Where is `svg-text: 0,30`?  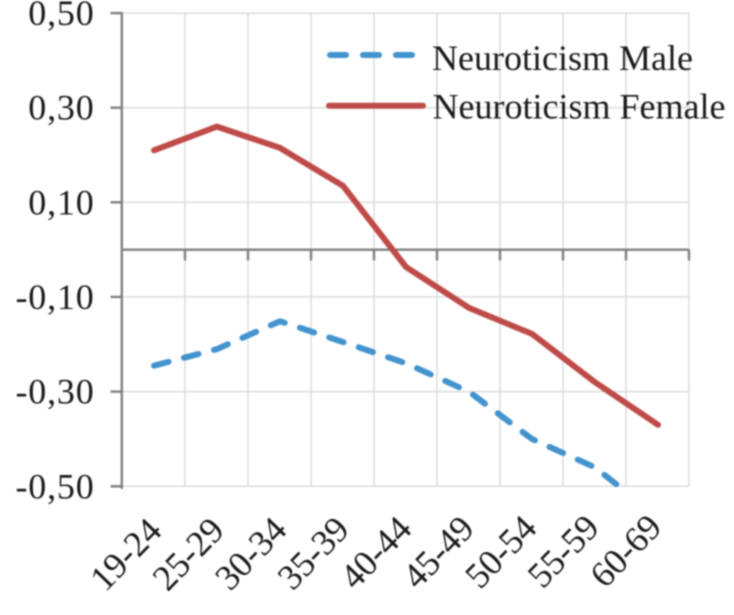 svg-text: 0,30 is located at coordinates (61, 108).